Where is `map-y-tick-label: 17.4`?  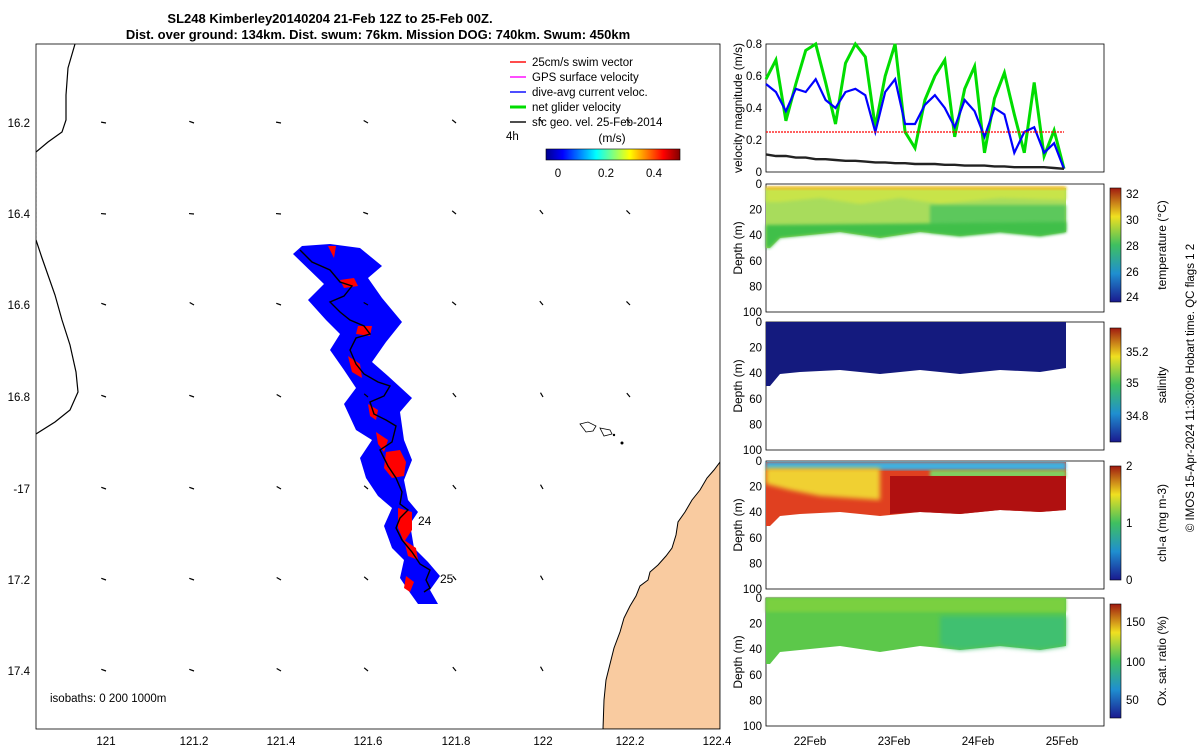
map-y-tick-label: 17.4 is located at coordinates (19, 672).